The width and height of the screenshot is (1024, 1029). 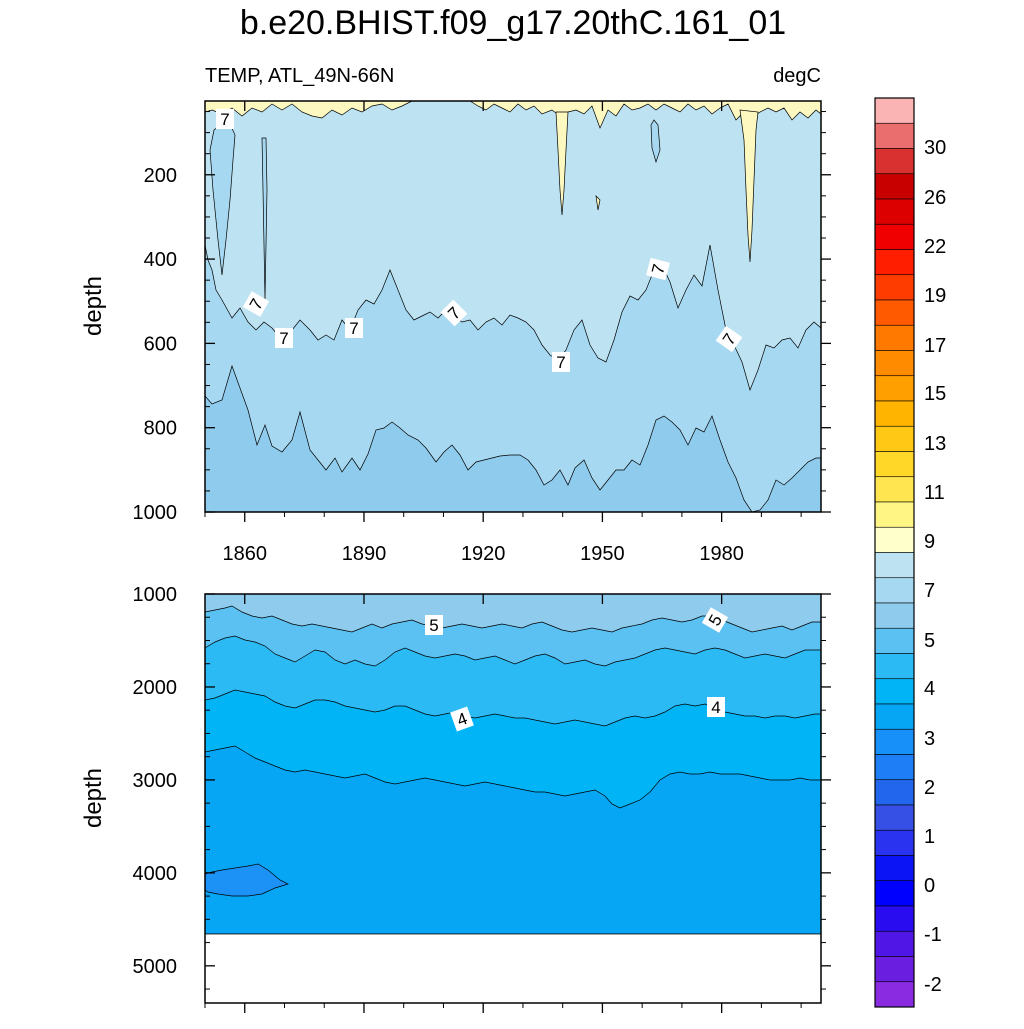 I want to click on contour-label: 5, so click(x=433, y=625).